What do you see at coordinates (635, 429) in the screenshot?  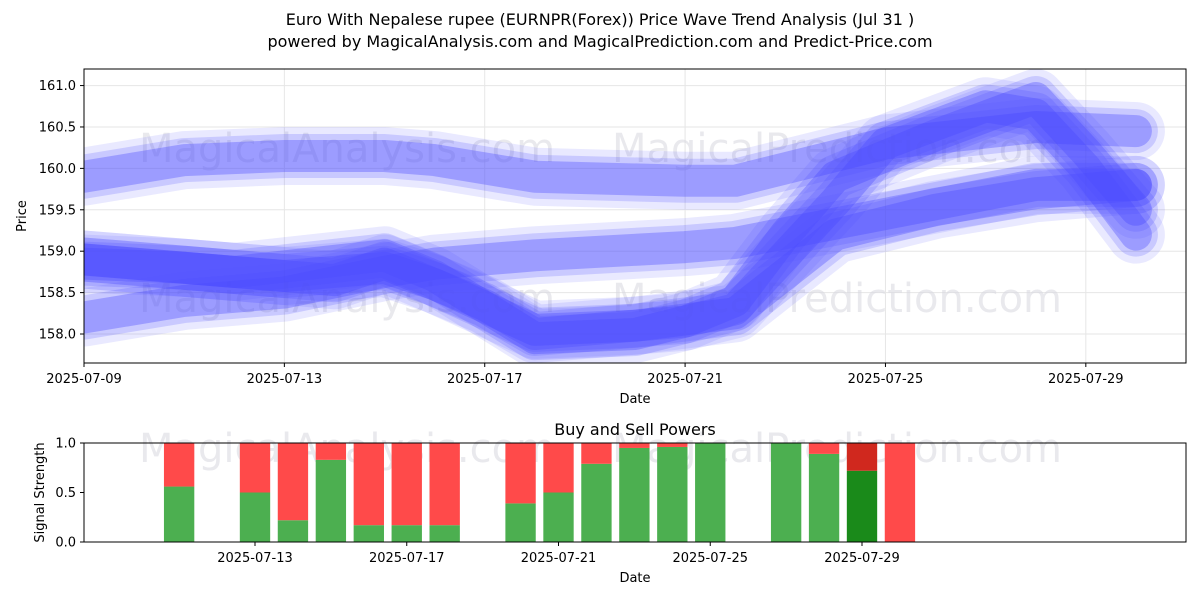 I see `power-chart-title: Buy and Sell Powers` at bounding box center [635, 429].